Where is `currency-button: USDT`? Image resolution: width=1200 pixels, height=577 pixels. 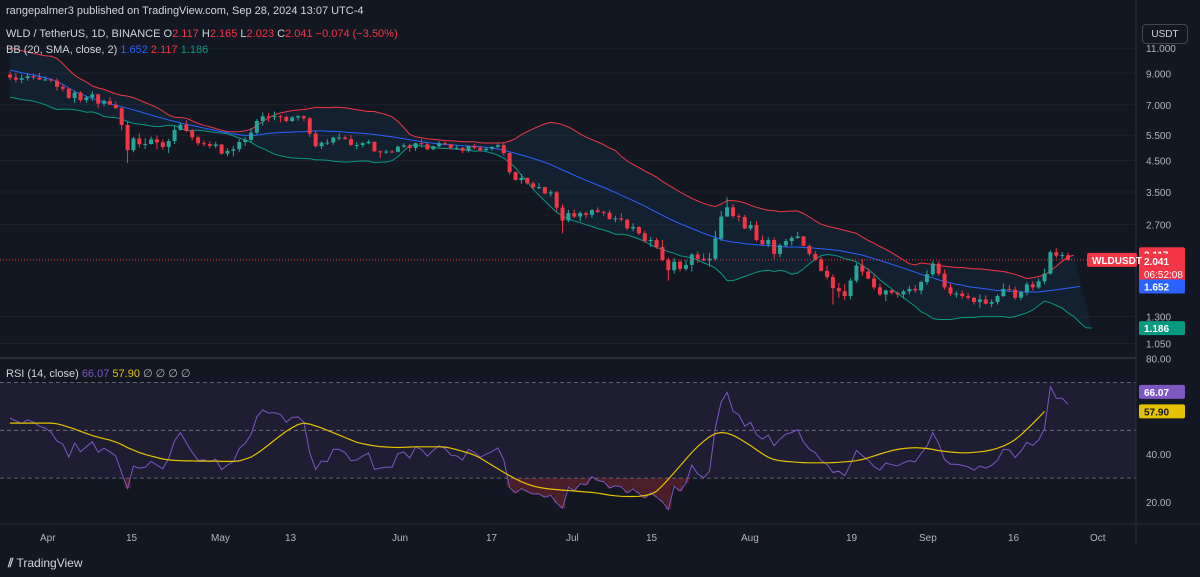 currency-button: USDT is located at coordinates (1165, 34).